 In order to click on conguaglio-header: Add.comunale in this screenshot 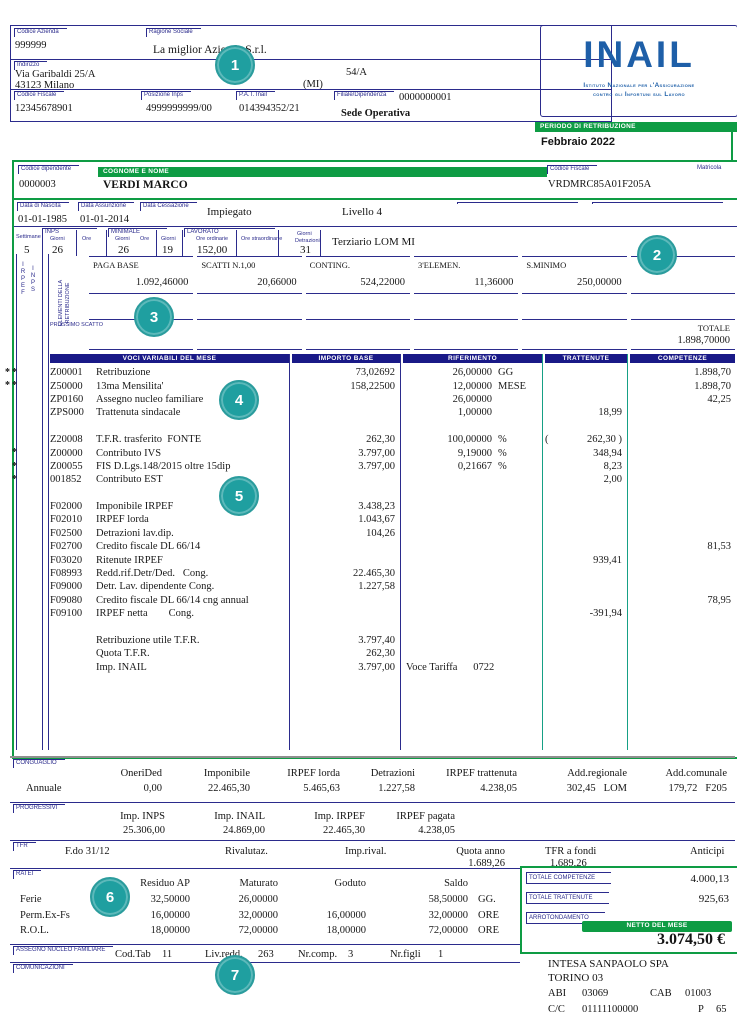, I will do `click(696, 773)`.